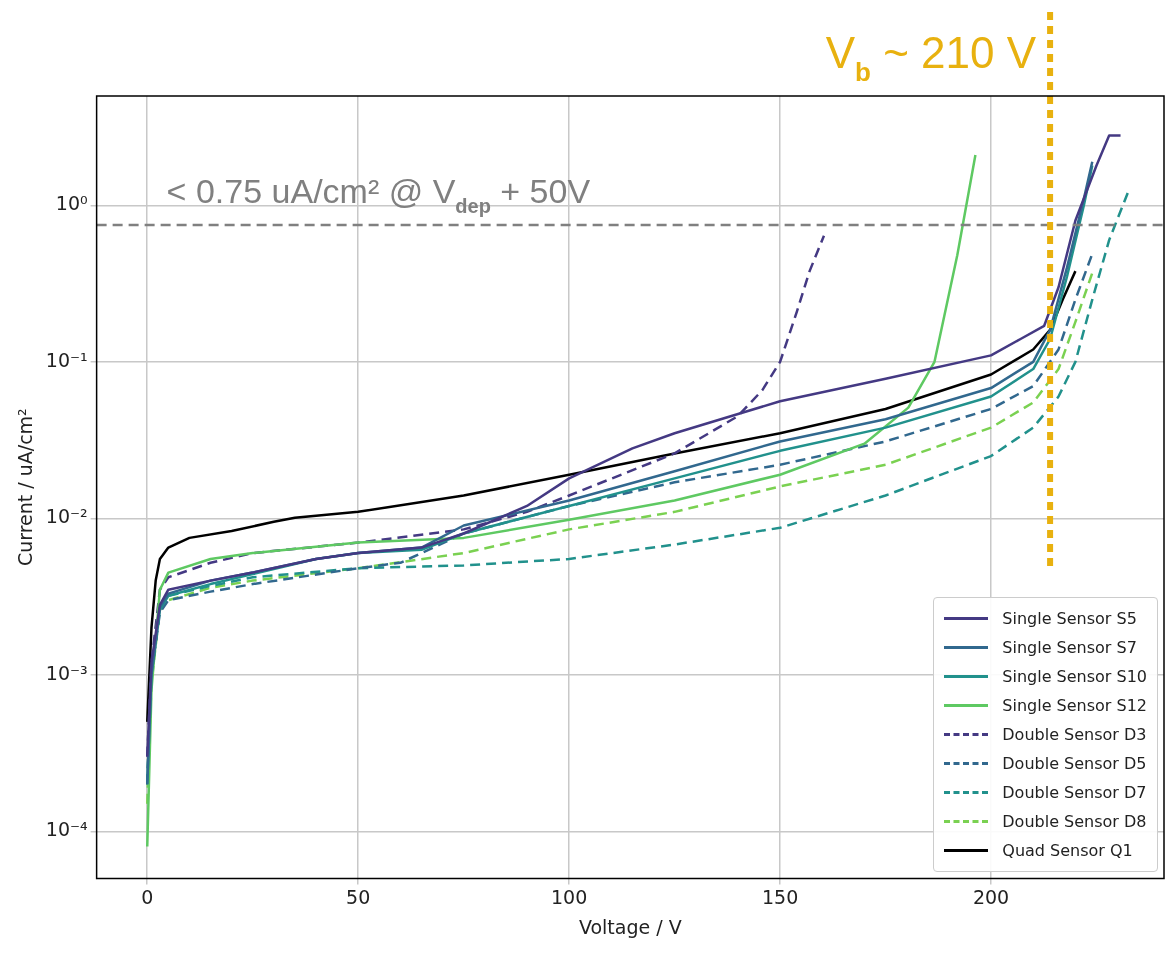  What do you see at coordinates (66, 516) in the screenshot?
I see `y-tick-label: 10⁻²` at bounding box center [66, 516].